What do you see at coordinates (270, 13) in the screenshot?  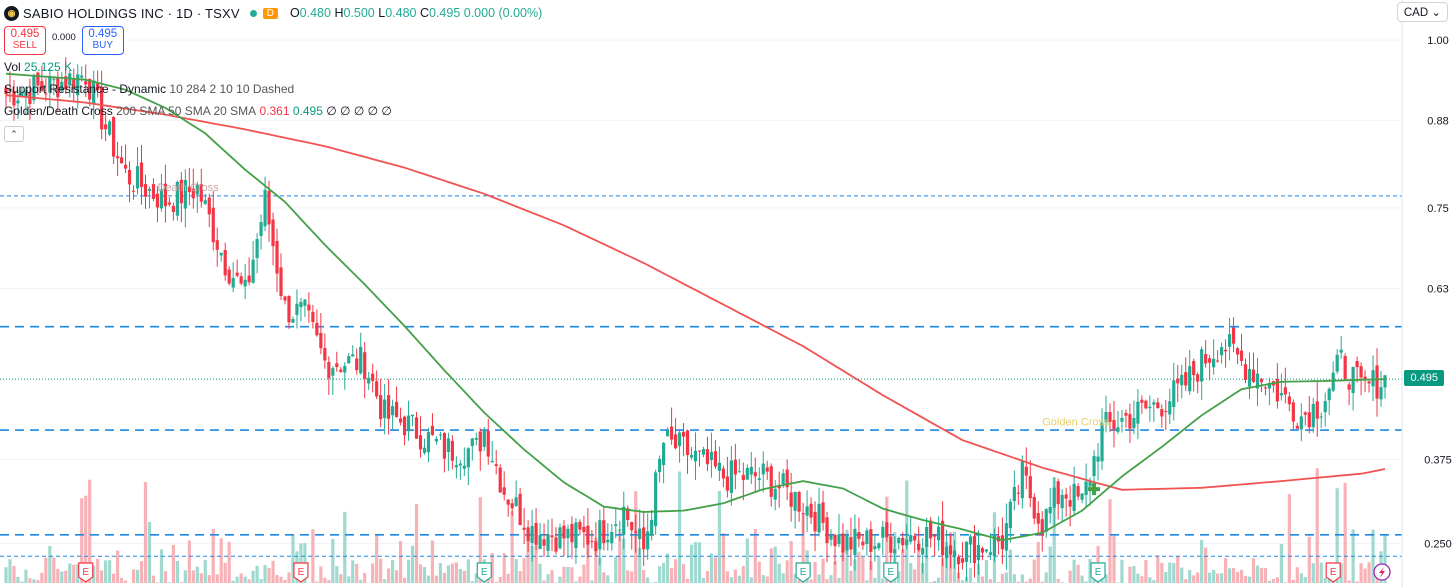 I see `d-badge: D` at bounding box center [270, 13].